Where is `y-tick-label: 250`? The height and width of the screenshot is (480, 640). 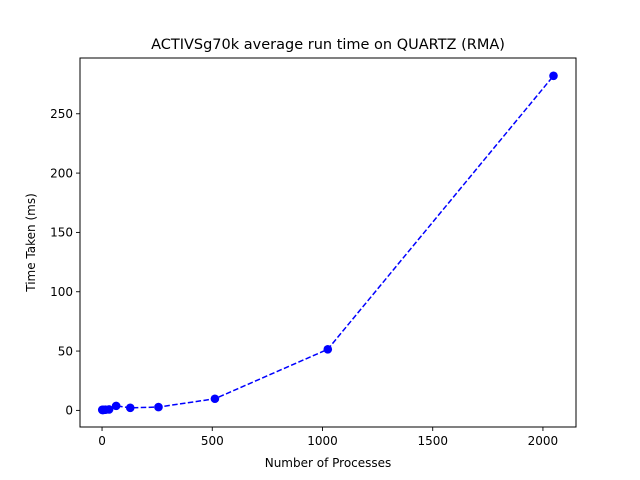 y-tick-label: 250 is located at coordinates (61, 114).